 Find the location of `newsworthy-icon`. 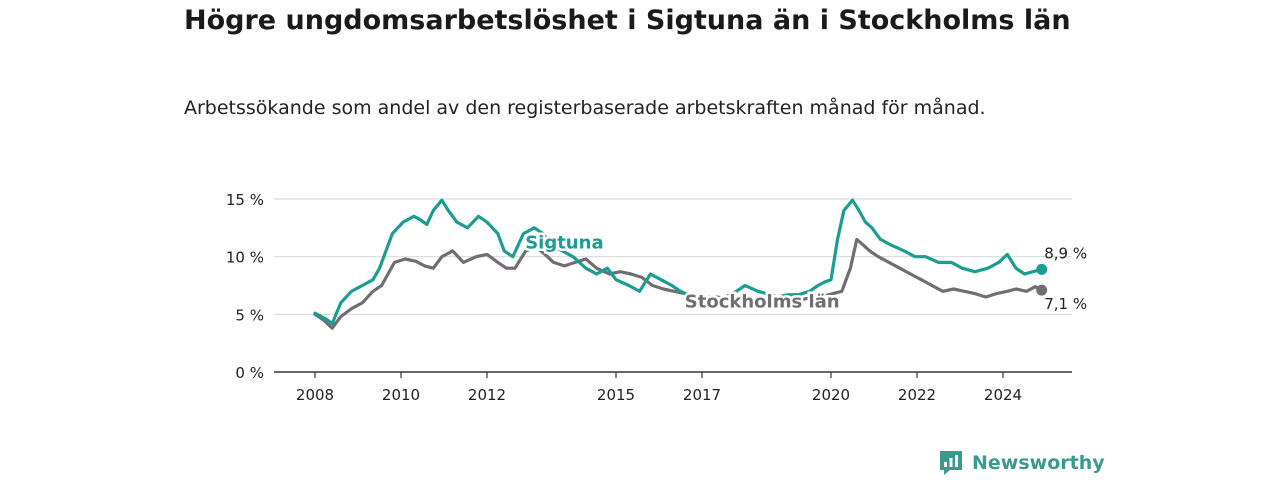

newsworthy-icon is located at coordinates (951, 463).